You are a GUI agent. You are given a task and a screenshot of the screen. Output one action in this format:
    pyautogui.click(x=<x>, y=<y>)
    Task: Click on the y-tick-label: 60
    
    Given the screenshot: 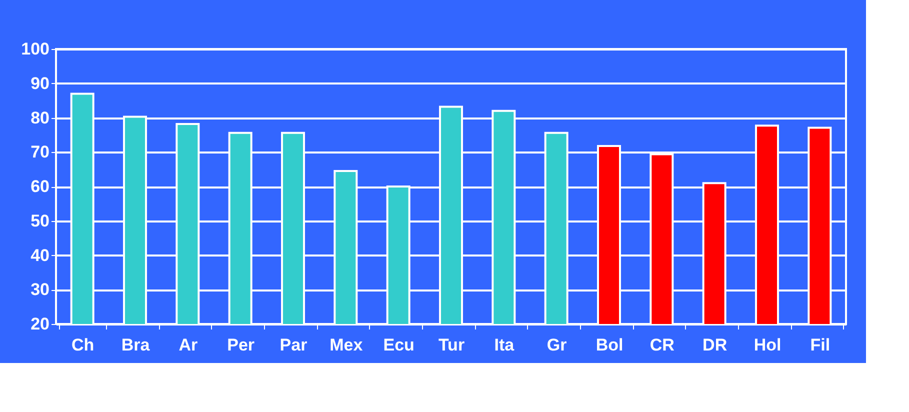 What is the action you would take?
    pyautogui.click(x=40, y=186)
    